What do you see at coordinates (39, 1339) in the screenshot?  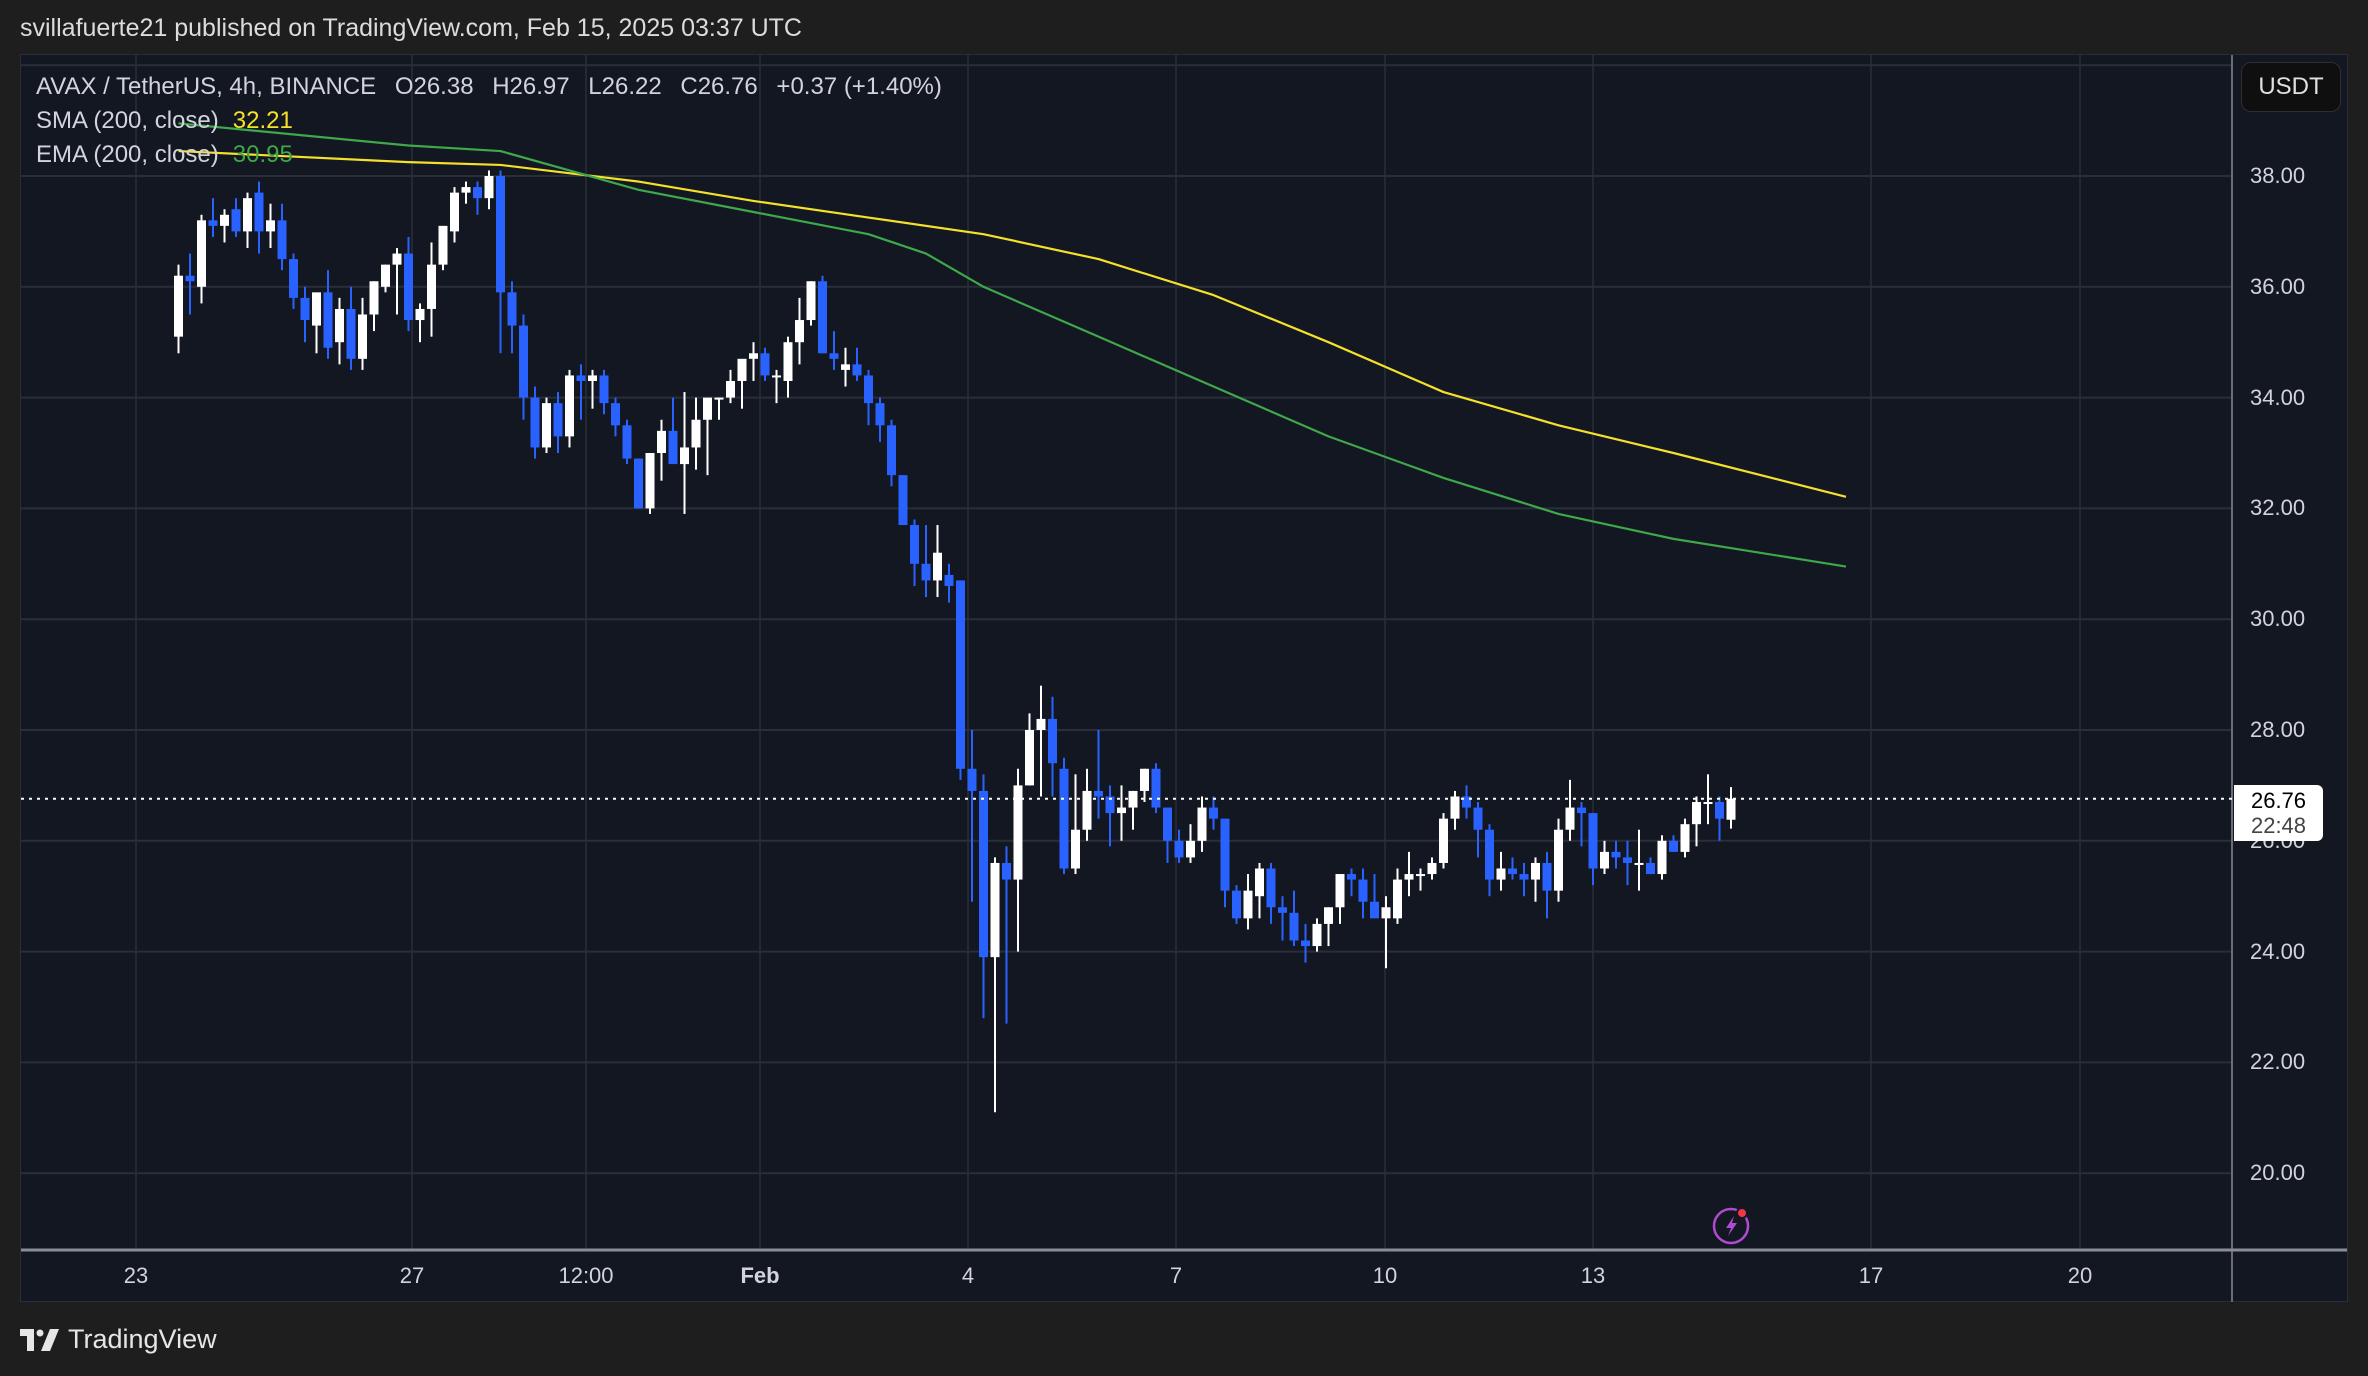 I see `tradingview-logo-icon` at bounding box center [39, 1339].